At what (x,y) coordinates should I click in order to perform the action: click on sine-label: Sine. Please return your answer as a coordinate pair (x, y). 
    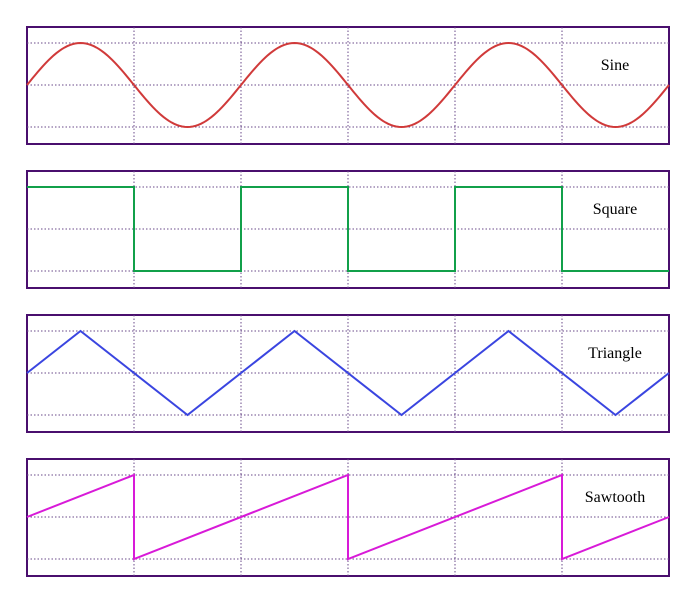
    Looking at the image, I should click on (615, 65).